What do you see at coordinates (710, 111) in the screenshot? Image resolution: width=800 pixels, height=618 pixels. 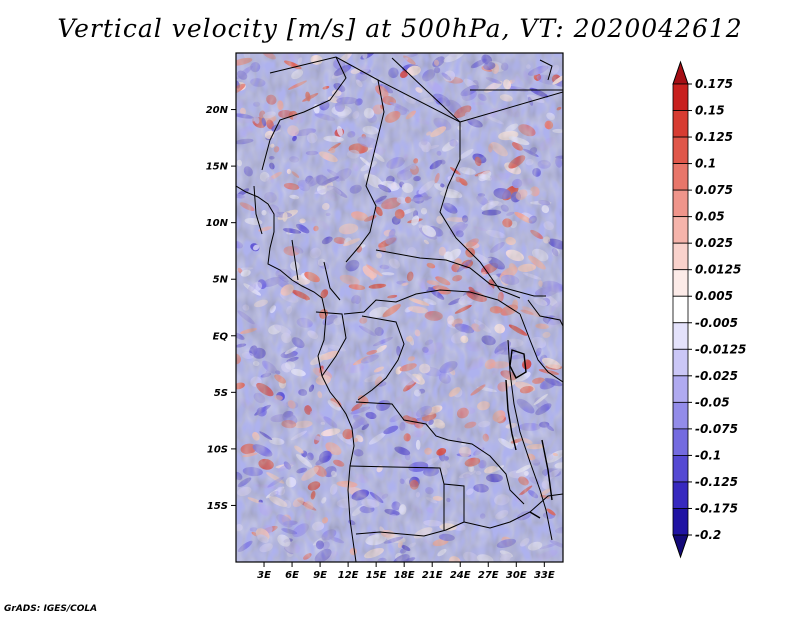 I see `colorbar-label: 0.15` at bounding box center [710, 111].